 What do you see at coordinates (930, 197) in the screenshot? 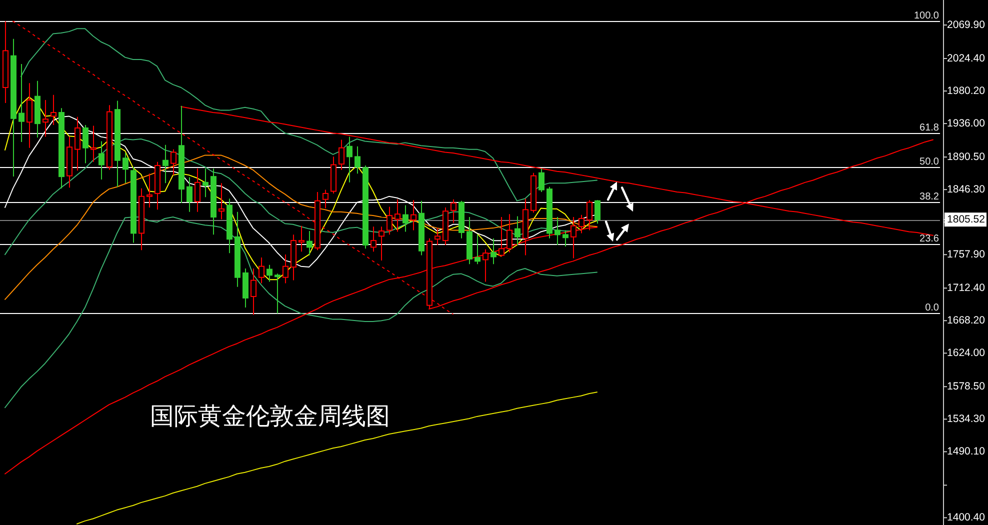
I see `ref-line-label: 38.2` at bounding box center [930, 197].